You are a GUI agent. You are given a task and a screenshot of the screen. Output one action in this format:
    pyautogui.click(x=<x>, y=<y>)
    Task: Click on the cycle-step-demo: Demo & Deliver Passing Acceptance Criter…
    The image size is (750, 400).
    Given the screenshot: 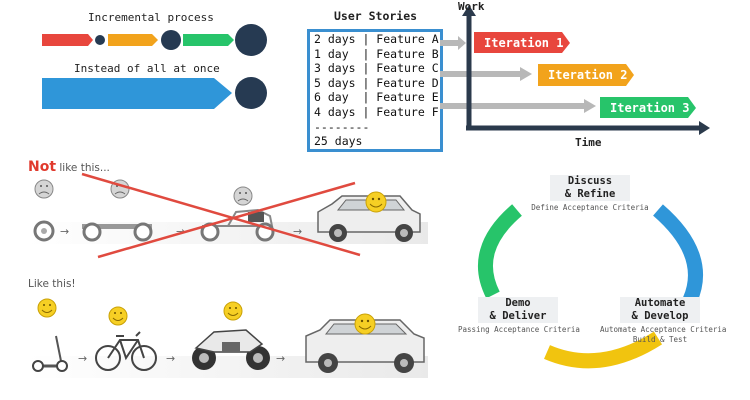 What is the action you would take?
    pyautogui.click(x=519, y=316)
    